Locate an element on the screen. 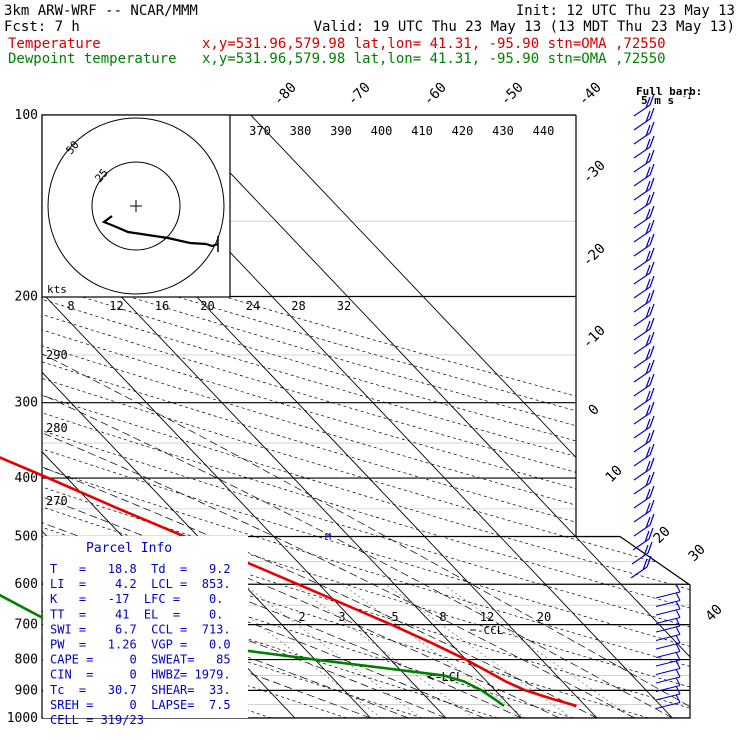  parcel-row: CAPE = 0 SWEAT= 85 is located at coordinates (140, 660).